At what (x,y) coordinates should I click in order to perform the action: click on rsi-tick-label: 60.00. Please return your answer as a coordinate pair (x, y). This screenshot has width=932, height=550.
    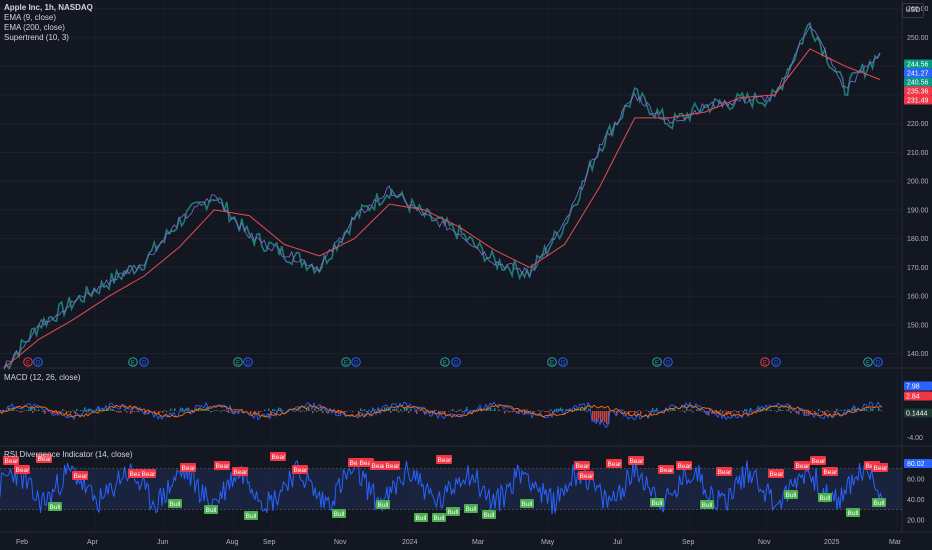
    Looking at the image, I should click on (916, 479).